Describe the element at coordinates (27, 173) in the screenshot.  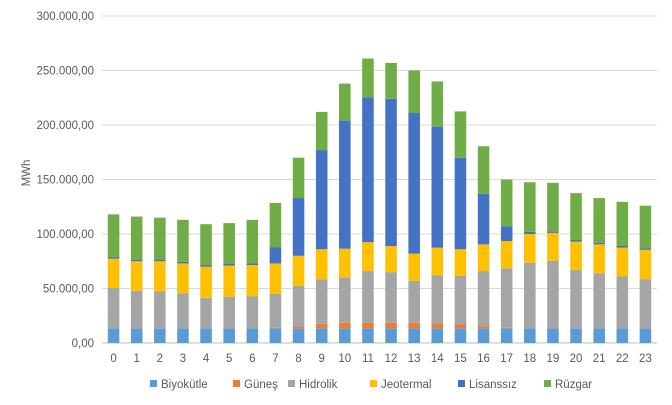
I see `y-axis-label: MWh` at that location.